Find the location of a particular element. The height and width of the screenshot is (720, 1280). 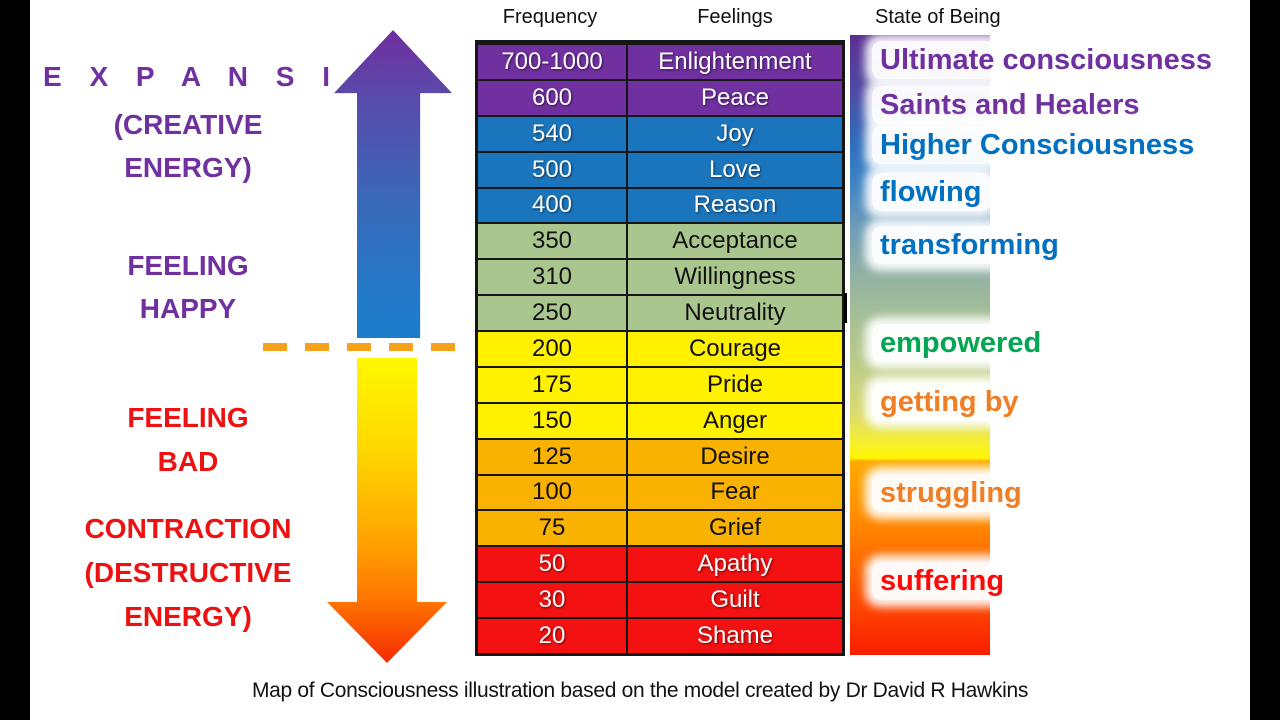

feeling-cell: Desire is located at coordinates (734, 456).